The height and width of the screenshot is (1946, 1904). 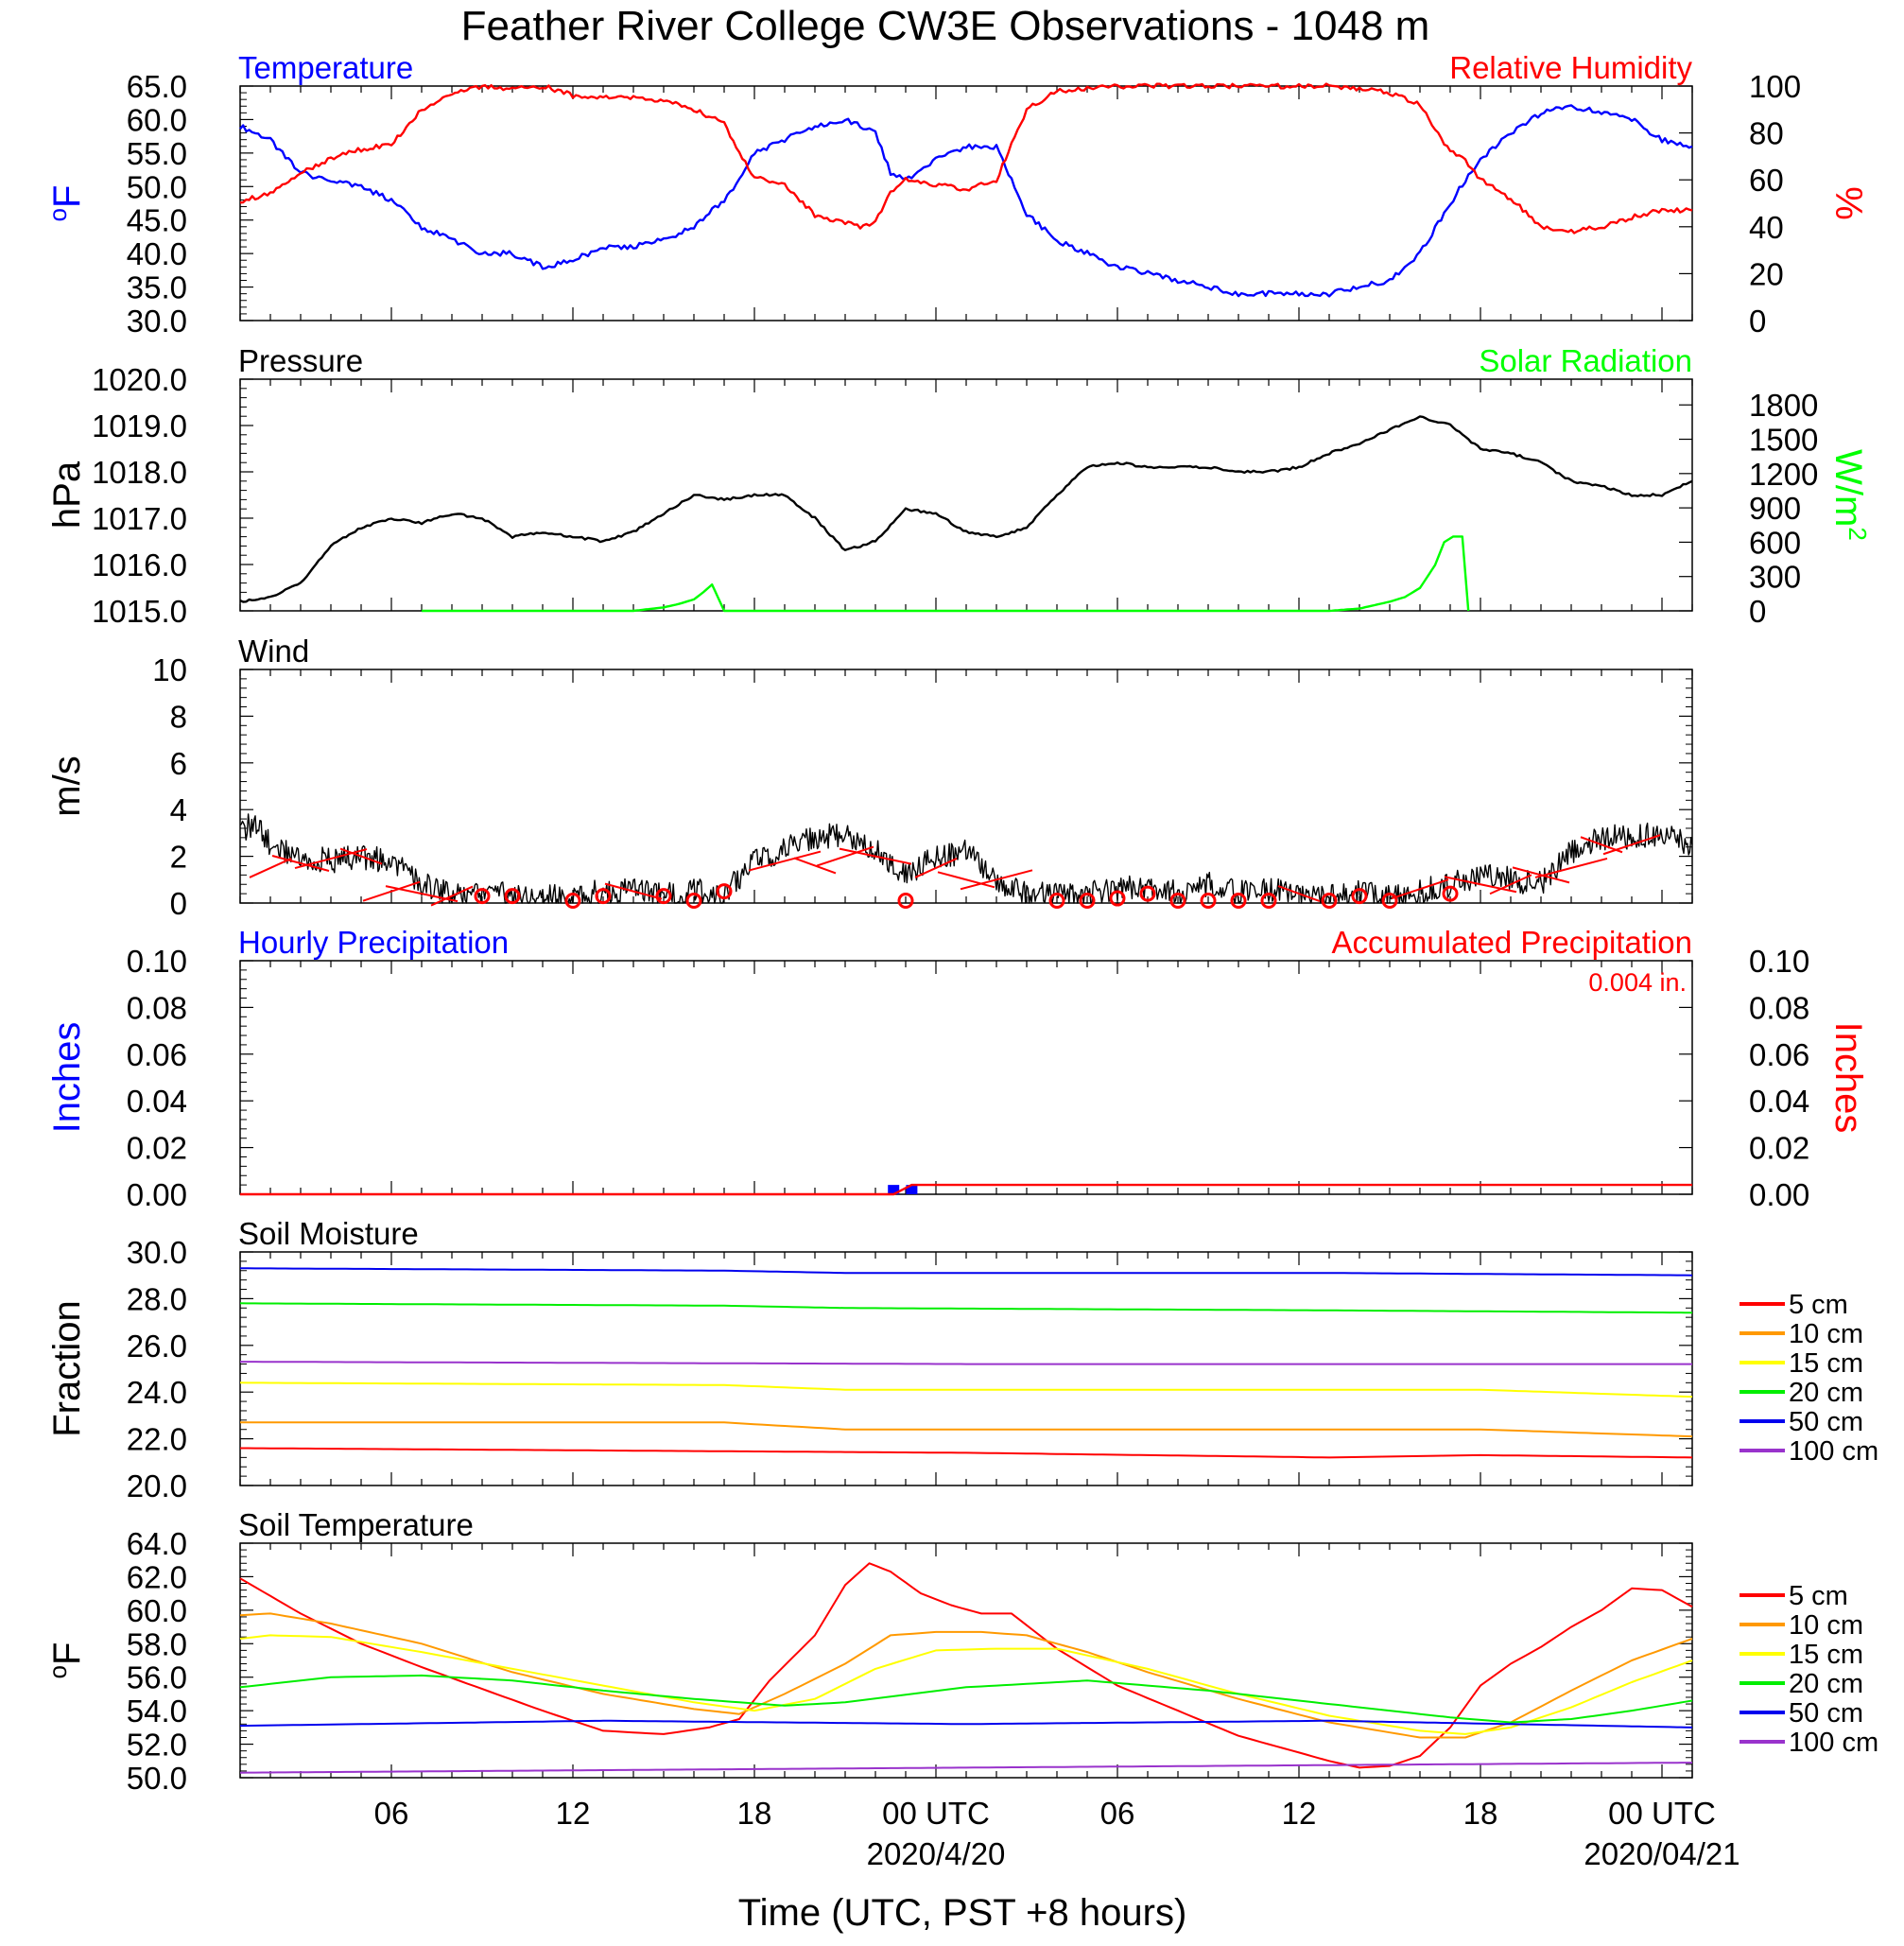 What do you see at coordinates (1775, 509) in the screenshot?
I see `y-tick-label-right: 900` at bounding box center [1775, 509].